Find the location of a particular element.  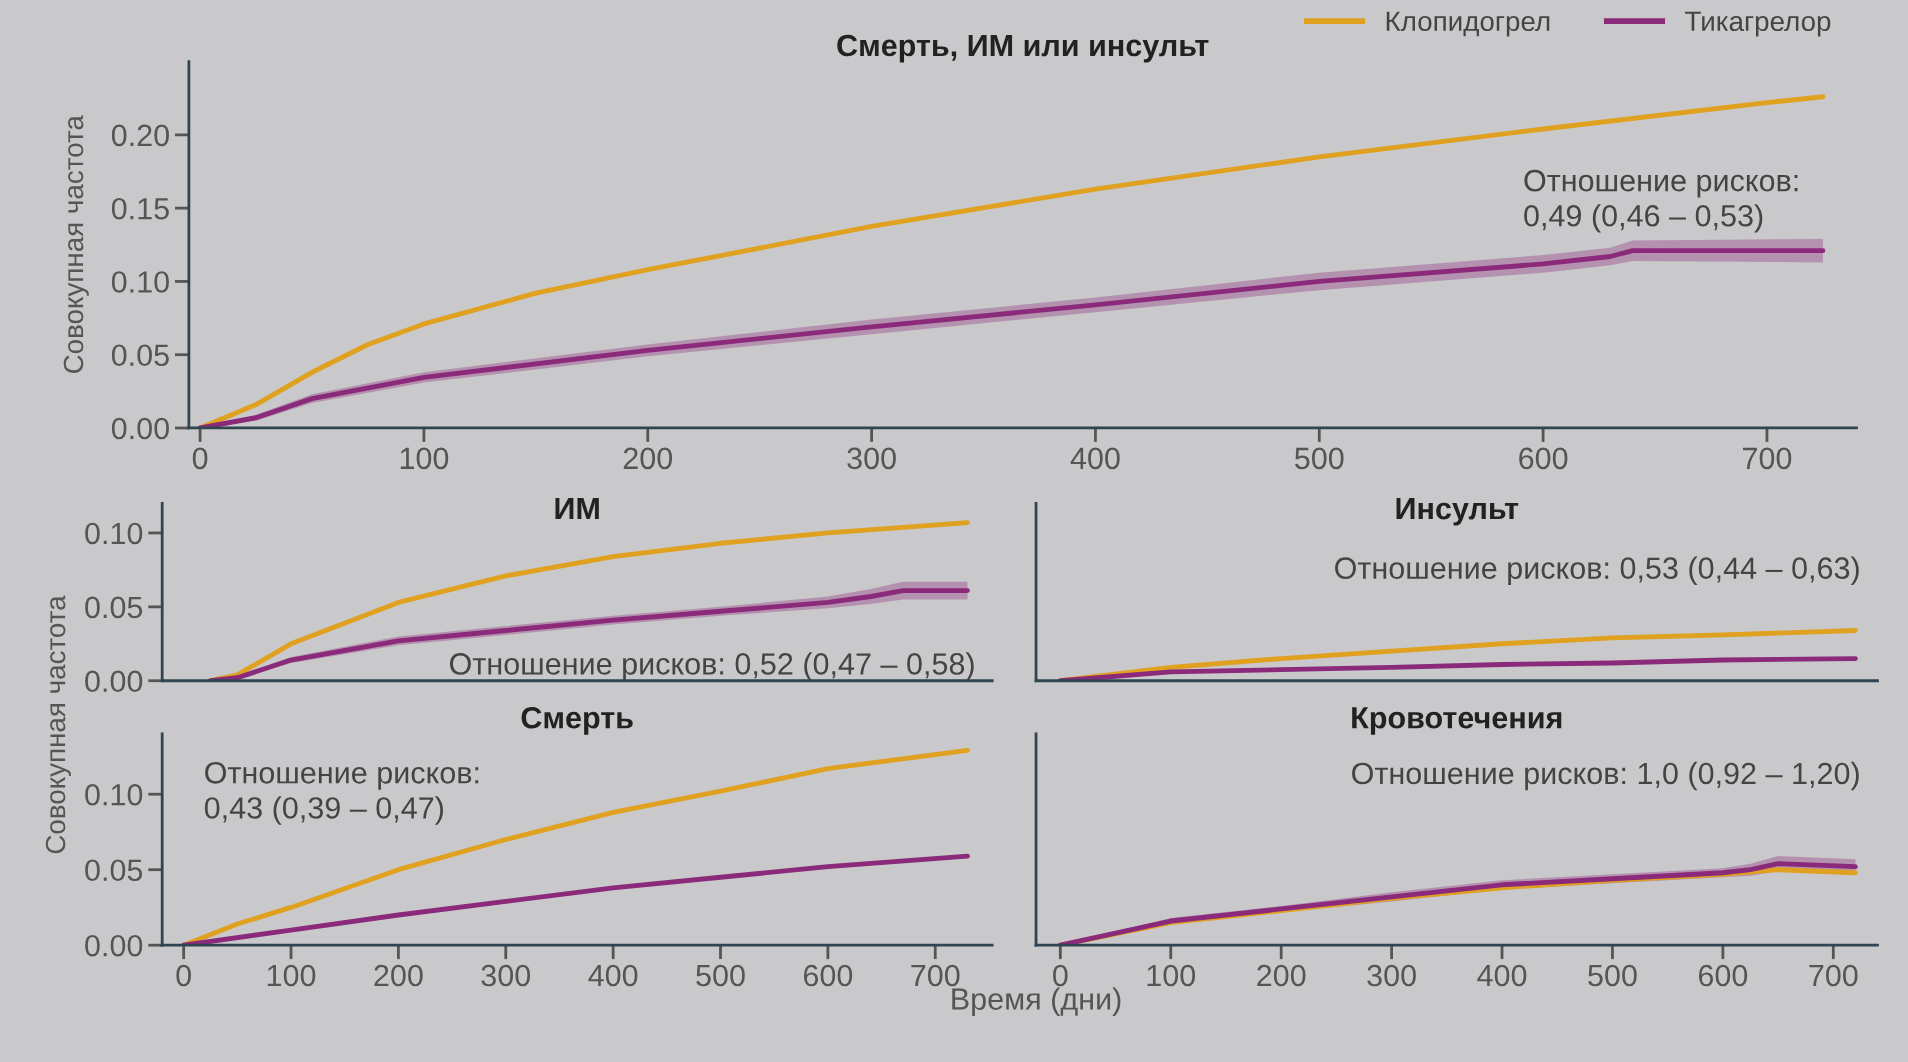

x-axis-title: Время (дни) is located at coordinates (1036, 1001).